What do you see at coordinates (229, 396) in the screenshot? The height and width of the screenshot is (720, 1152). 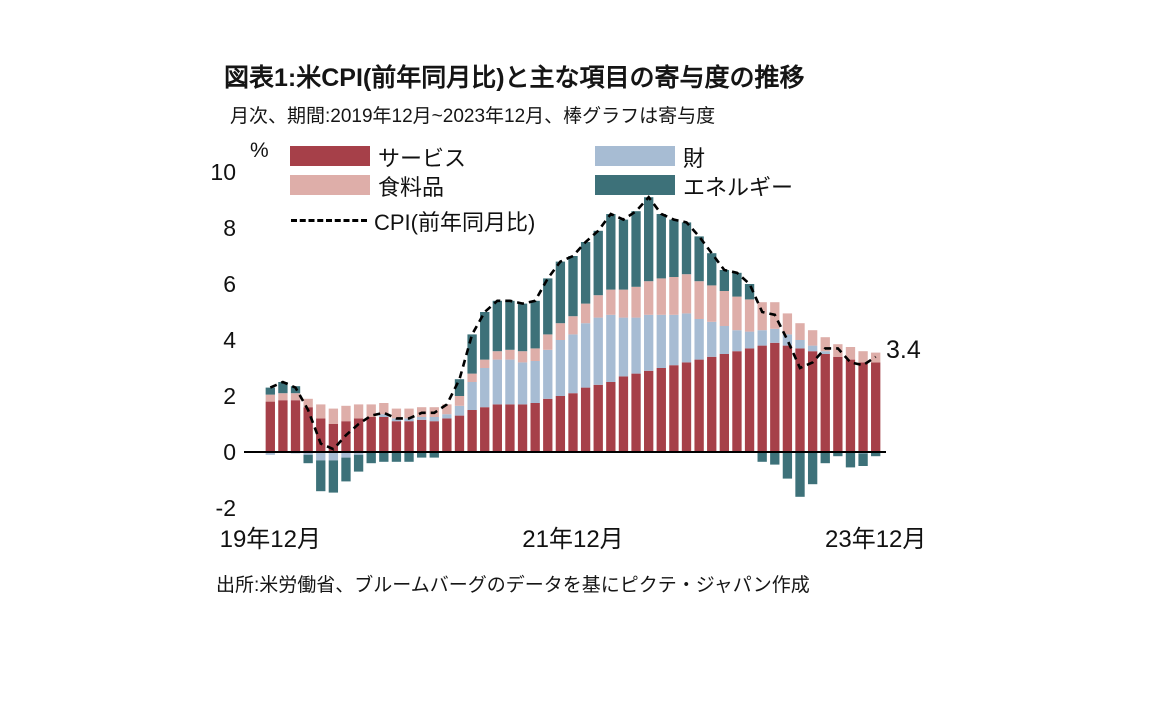 I see `svg-text: 2` at bounding box center [229, 396].